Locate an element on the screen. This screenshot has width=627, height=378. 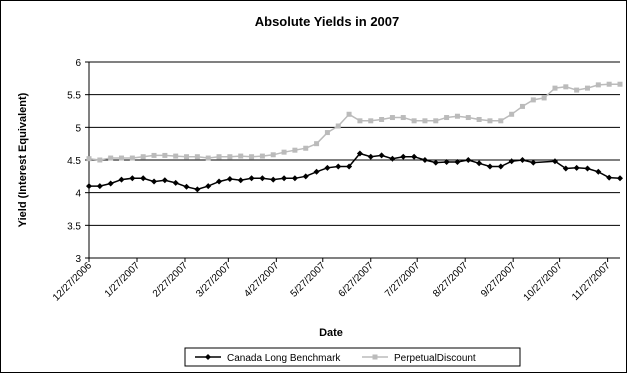
y-tick-label: 5.5 is located at coordinates (74, 96).